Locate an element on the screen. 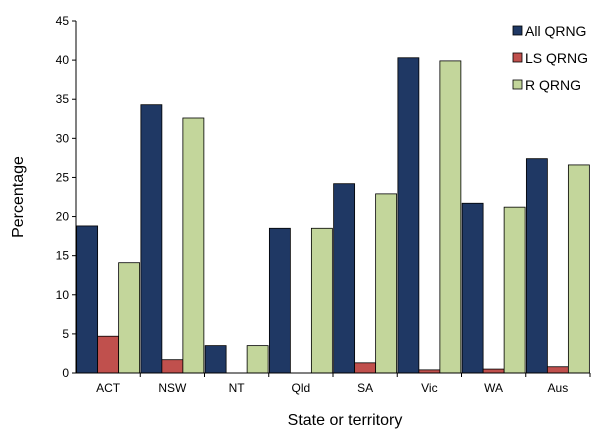 This screenshot has width=600, height=431. bar-r-qrng-act is located at coordinates (129, 318).